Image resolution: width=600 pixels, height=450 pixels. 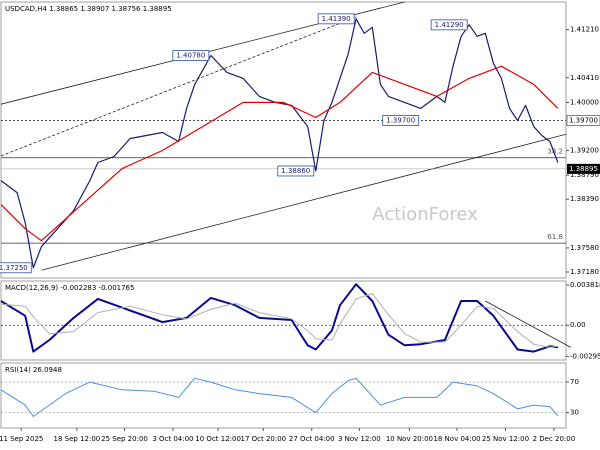 What do you see at coordinates (584, 199) in the screenshot?
I see `y-tick-label: 1.38390` at bounding box center [584, 199].